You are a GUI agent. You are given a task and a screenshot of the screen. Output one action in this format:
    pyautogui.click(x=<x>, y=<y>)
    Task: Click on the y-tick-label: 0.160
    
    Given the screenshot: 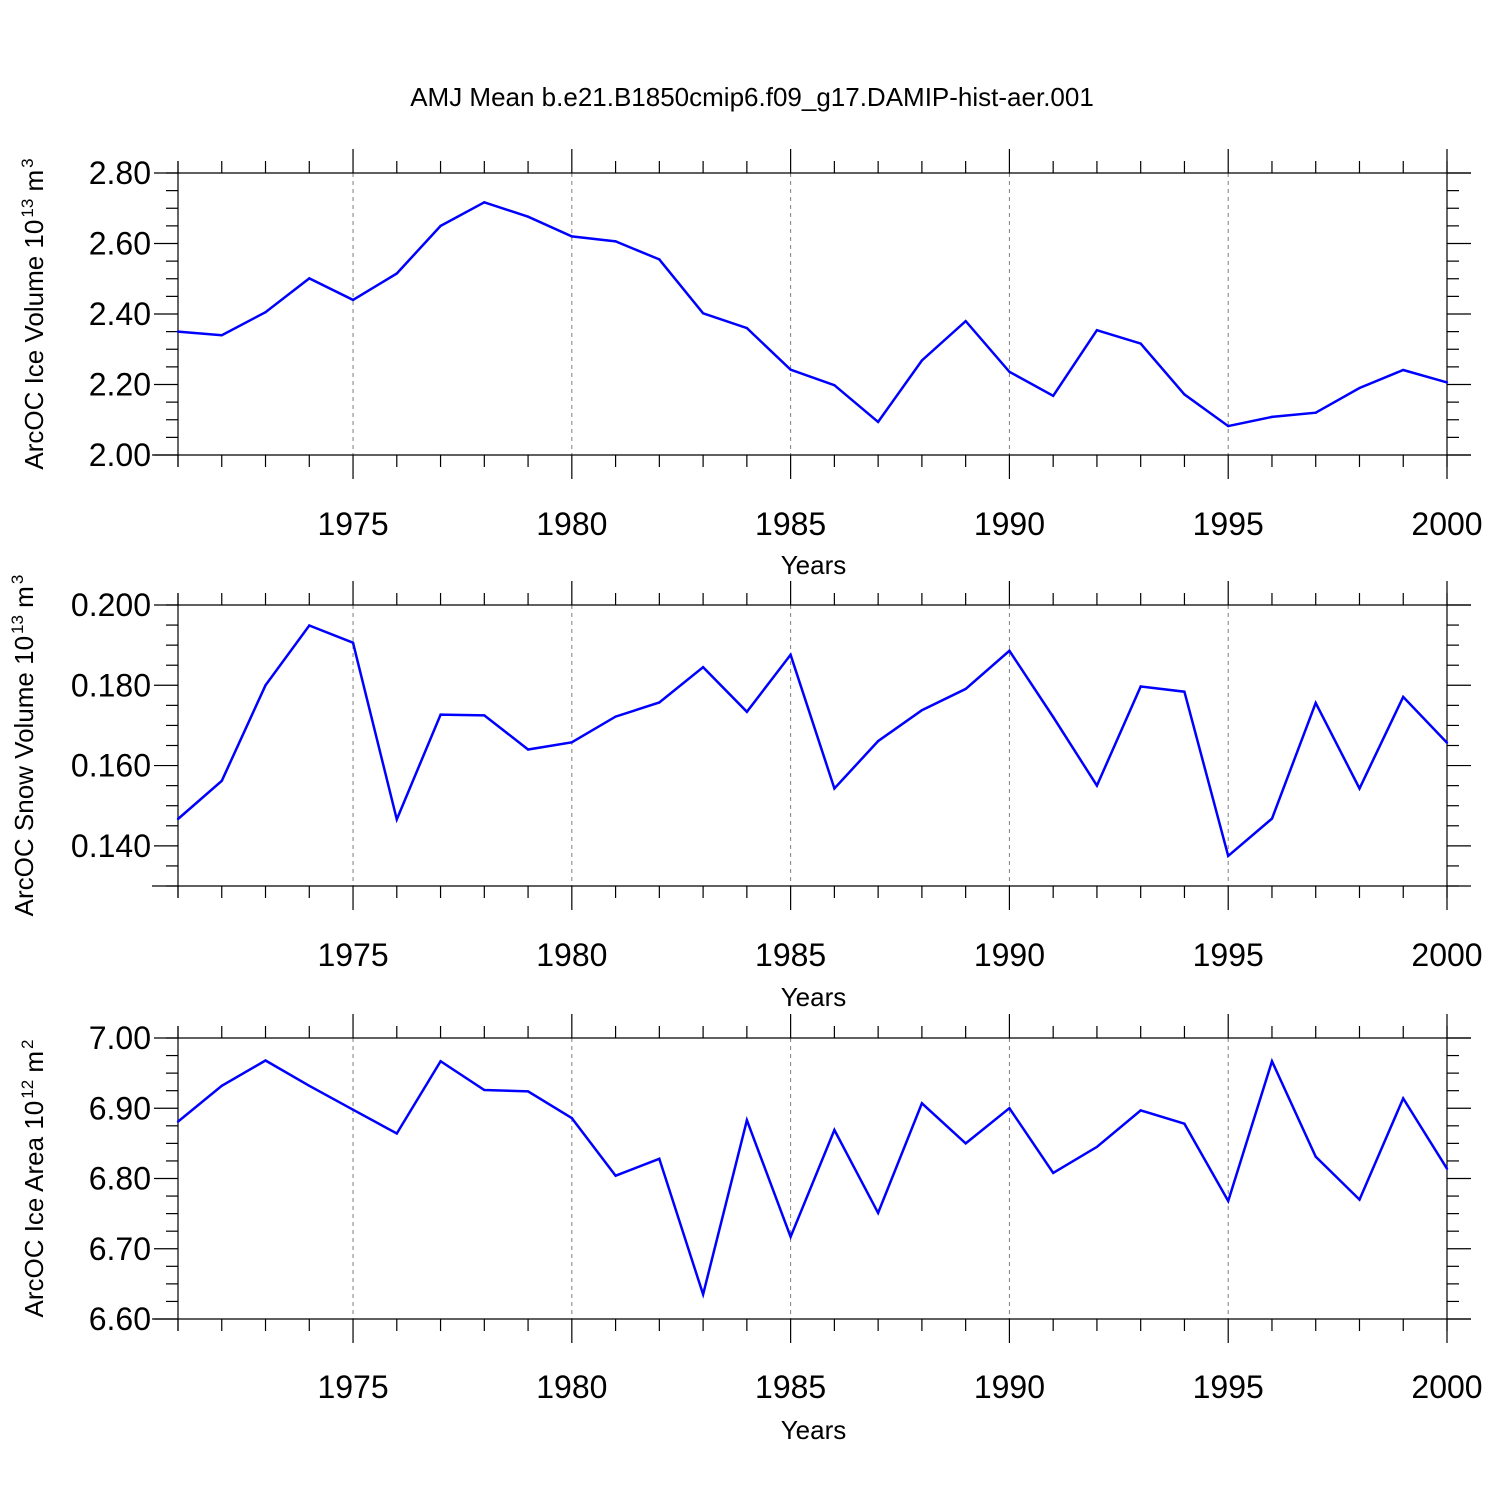 What is the action you would take?
    pyautogui.click(x=111, y=766)
    